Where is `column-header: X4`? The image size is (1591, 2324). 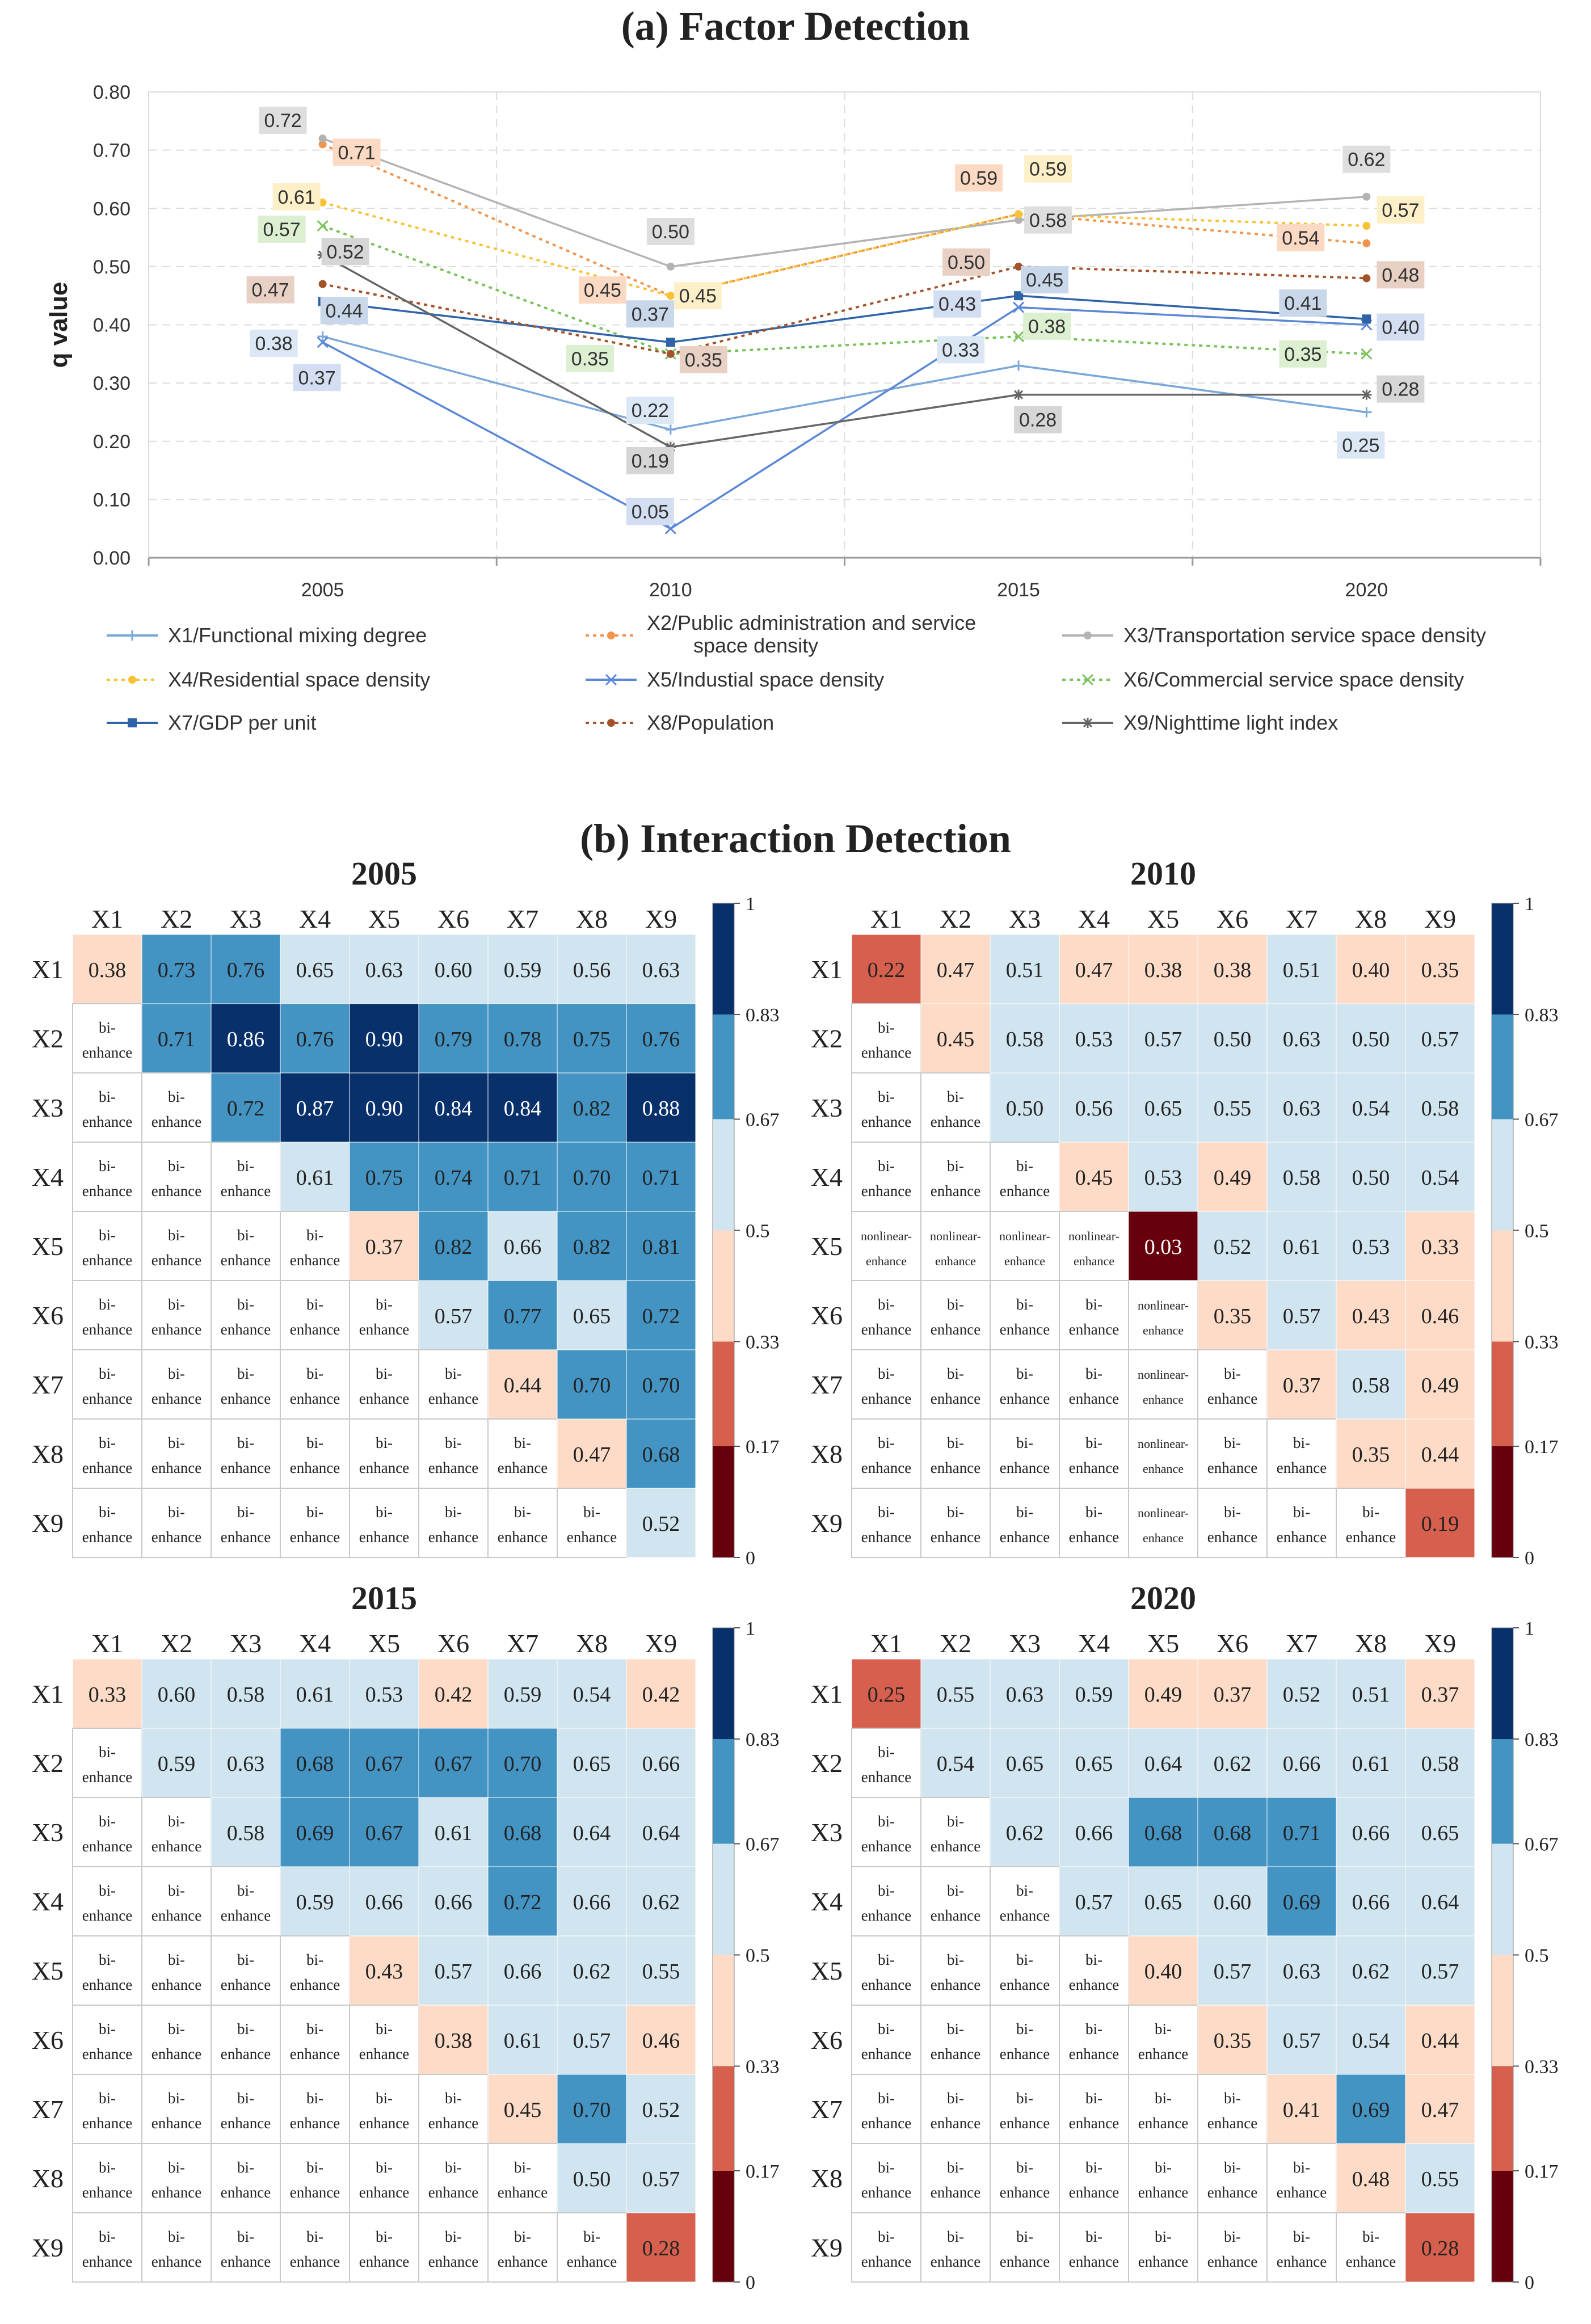 column-header: X4 is located at coordinates (315, 1644).